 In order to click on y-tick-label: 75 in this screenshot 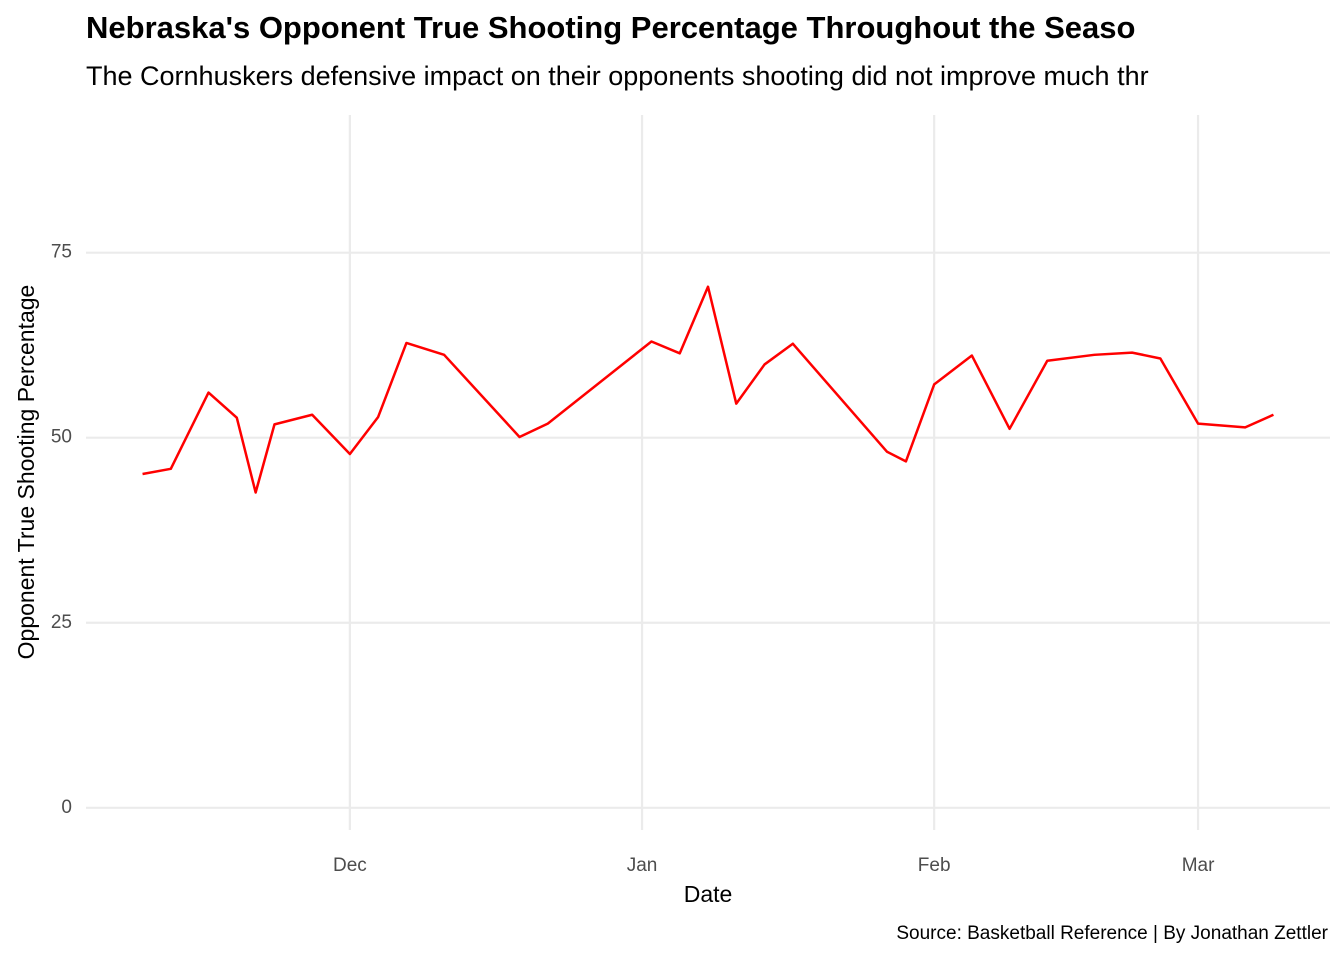, I will do `click(61, 252)`.